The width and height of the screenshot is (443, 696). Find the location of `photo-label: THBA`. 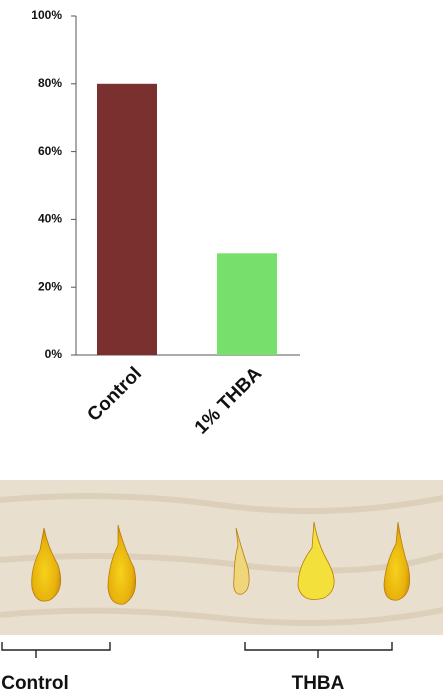

photo-label: THBA is located at coordinates (318, 683).